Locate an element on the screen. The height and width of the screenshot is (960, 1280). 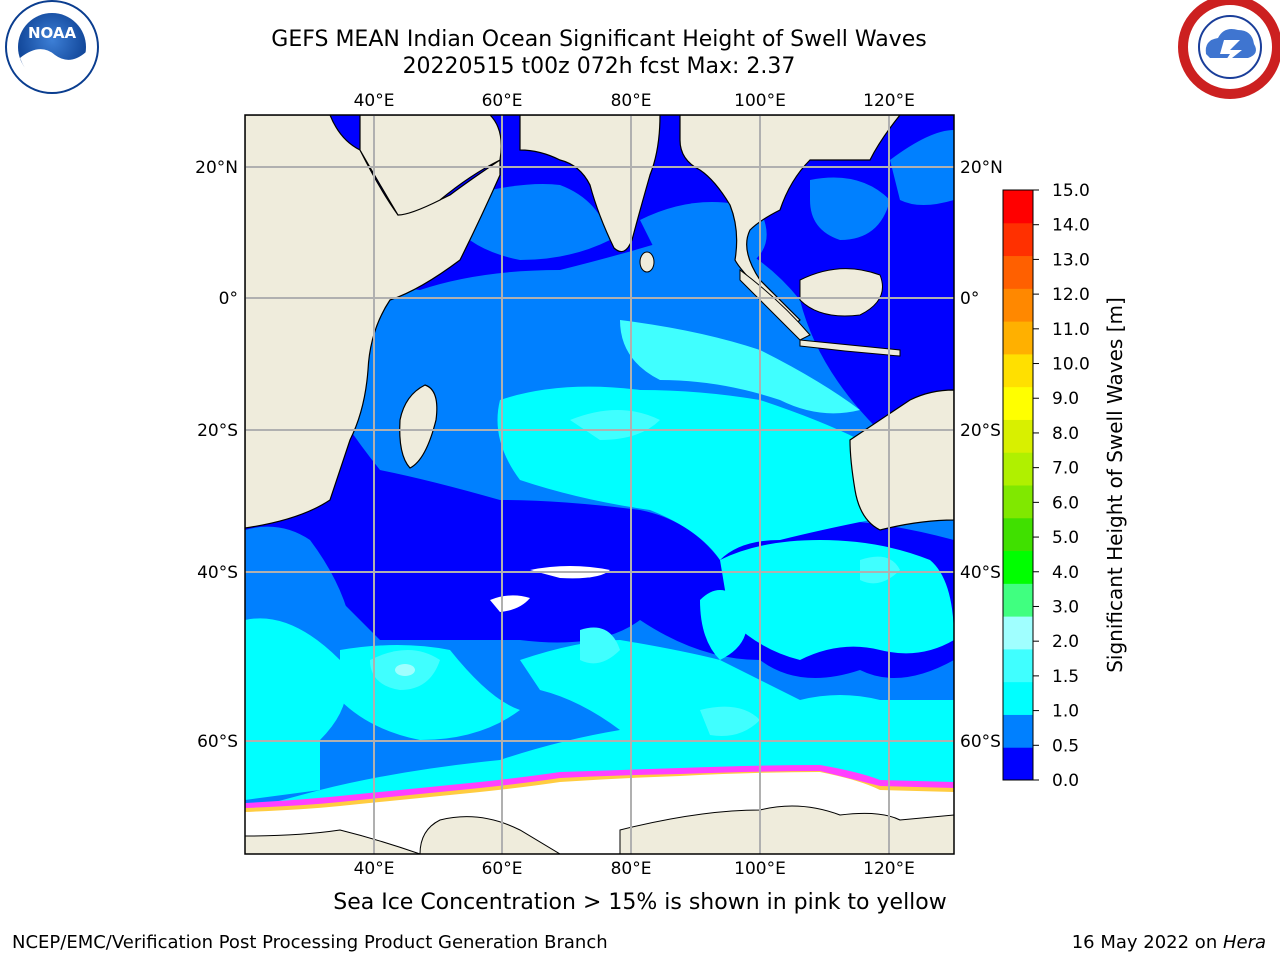
colorbar-tick-label: 10.0 is located at coordinates (1071, 365).